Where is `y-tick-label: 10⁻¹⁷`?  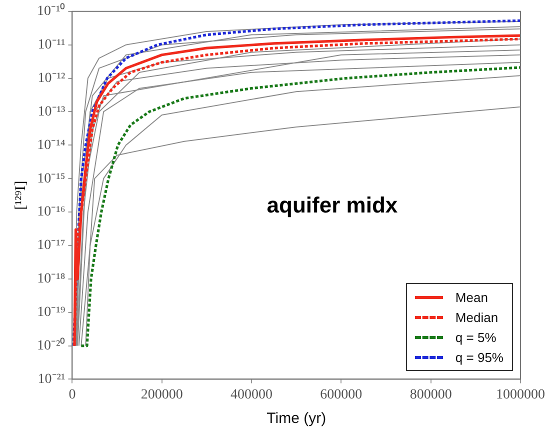 y-tick-label: 10⁻¹⁷ is located at coordinates (51, 246).